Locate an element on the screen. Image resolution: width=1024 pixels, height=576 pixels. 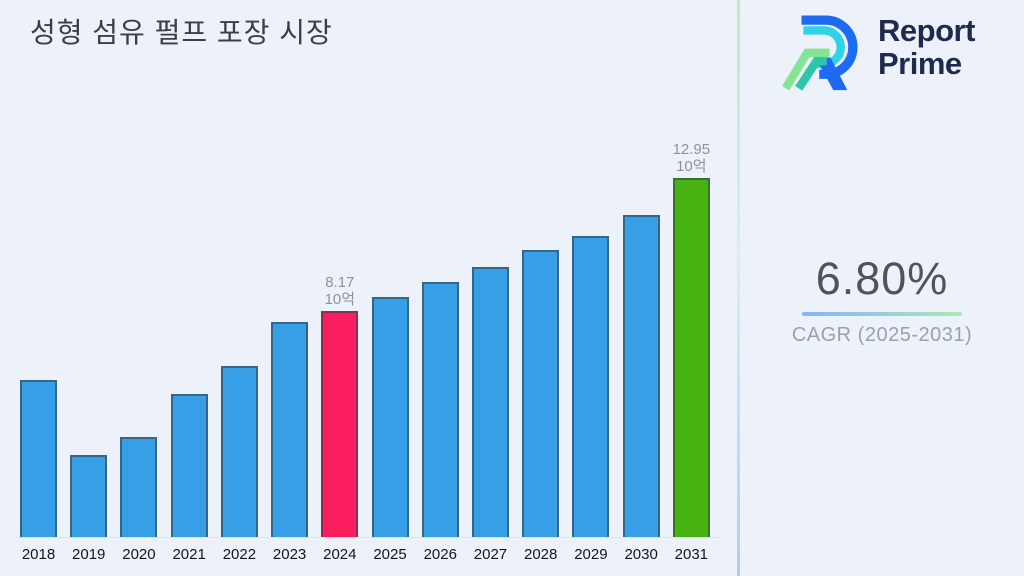
bar-value-label-2031: 12.95 10억 is located at coordinates (692, 158).